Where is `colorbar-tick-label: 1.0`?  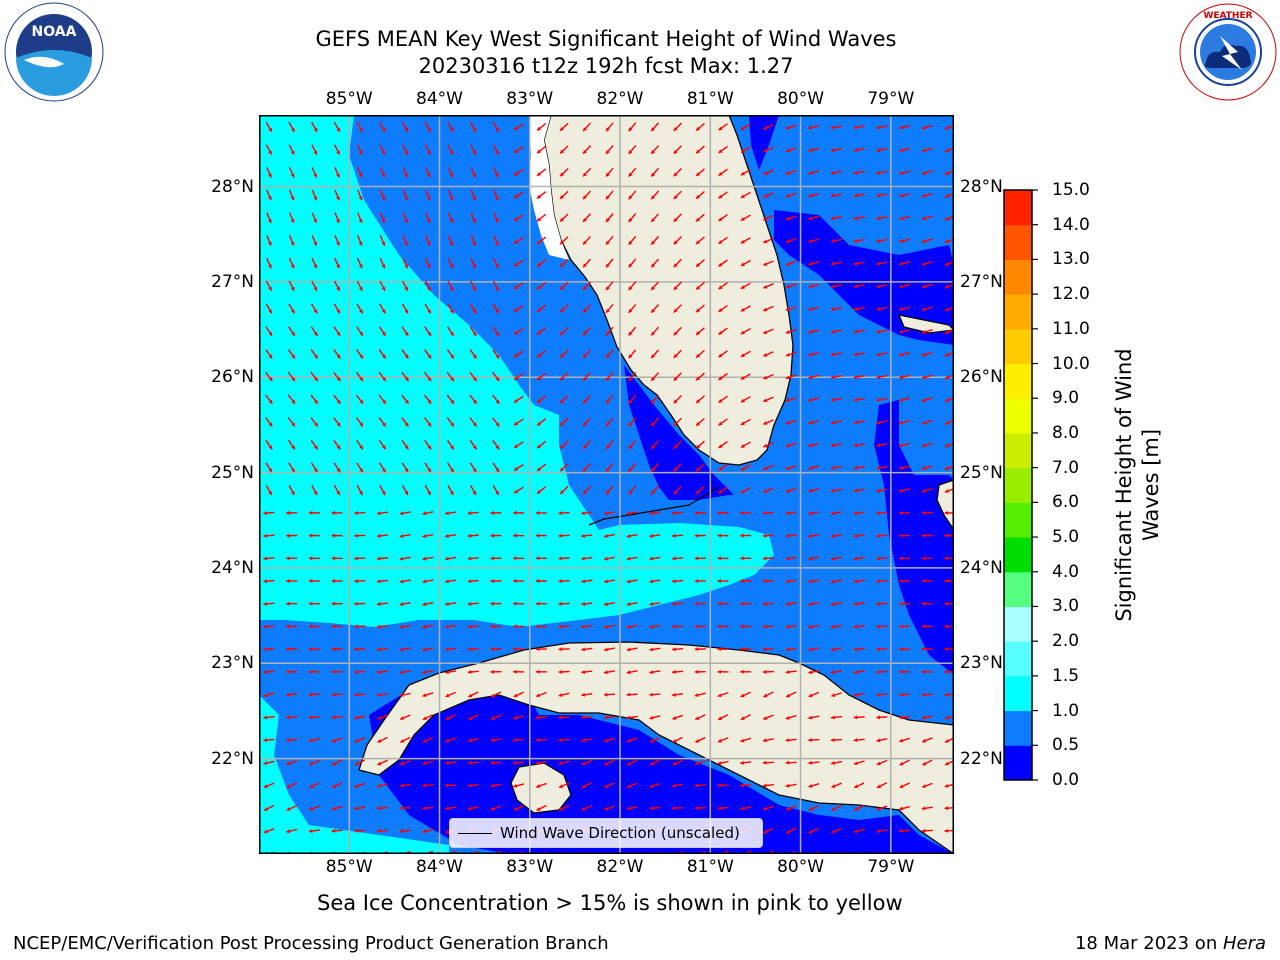
colorbar-tick-label: 1.0 is located at coordinates (1066, 710).